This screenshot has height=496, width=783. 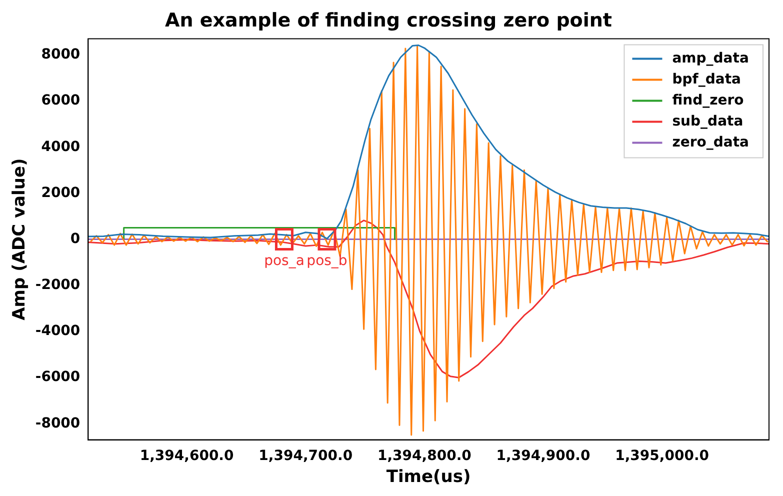 What do you see at coordinates (60, 146) in the screenshot?
I see `y-tick-label: 4000` at bounding box center [60, 146].